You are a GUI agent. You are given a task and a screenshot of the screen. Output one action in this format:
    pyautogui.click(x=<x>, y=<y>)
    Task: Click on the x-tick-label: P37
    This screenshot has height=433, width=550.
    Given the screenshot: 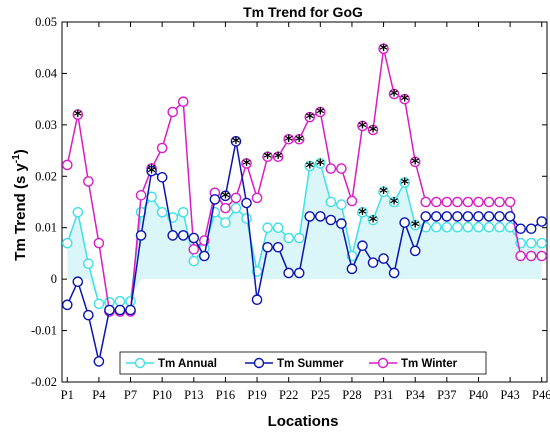 What is the action you would take?
    pyautogui.click(x=446, y=395)
    